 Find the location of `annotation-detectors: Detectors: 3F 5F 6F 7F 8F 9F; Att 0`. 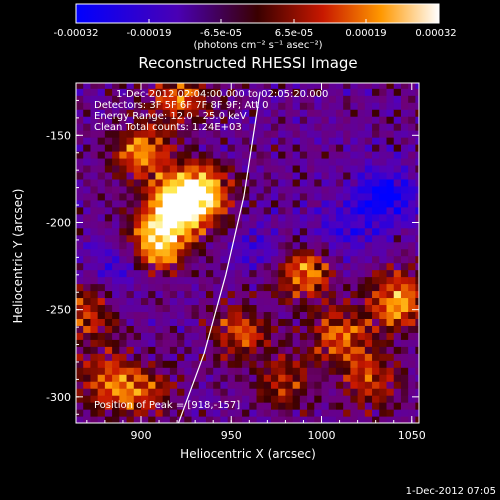

annotation-detectors: Detectors: 3F 5F 6F 7F 8F 9F; Att 0 is located at coordinates (181, 105).